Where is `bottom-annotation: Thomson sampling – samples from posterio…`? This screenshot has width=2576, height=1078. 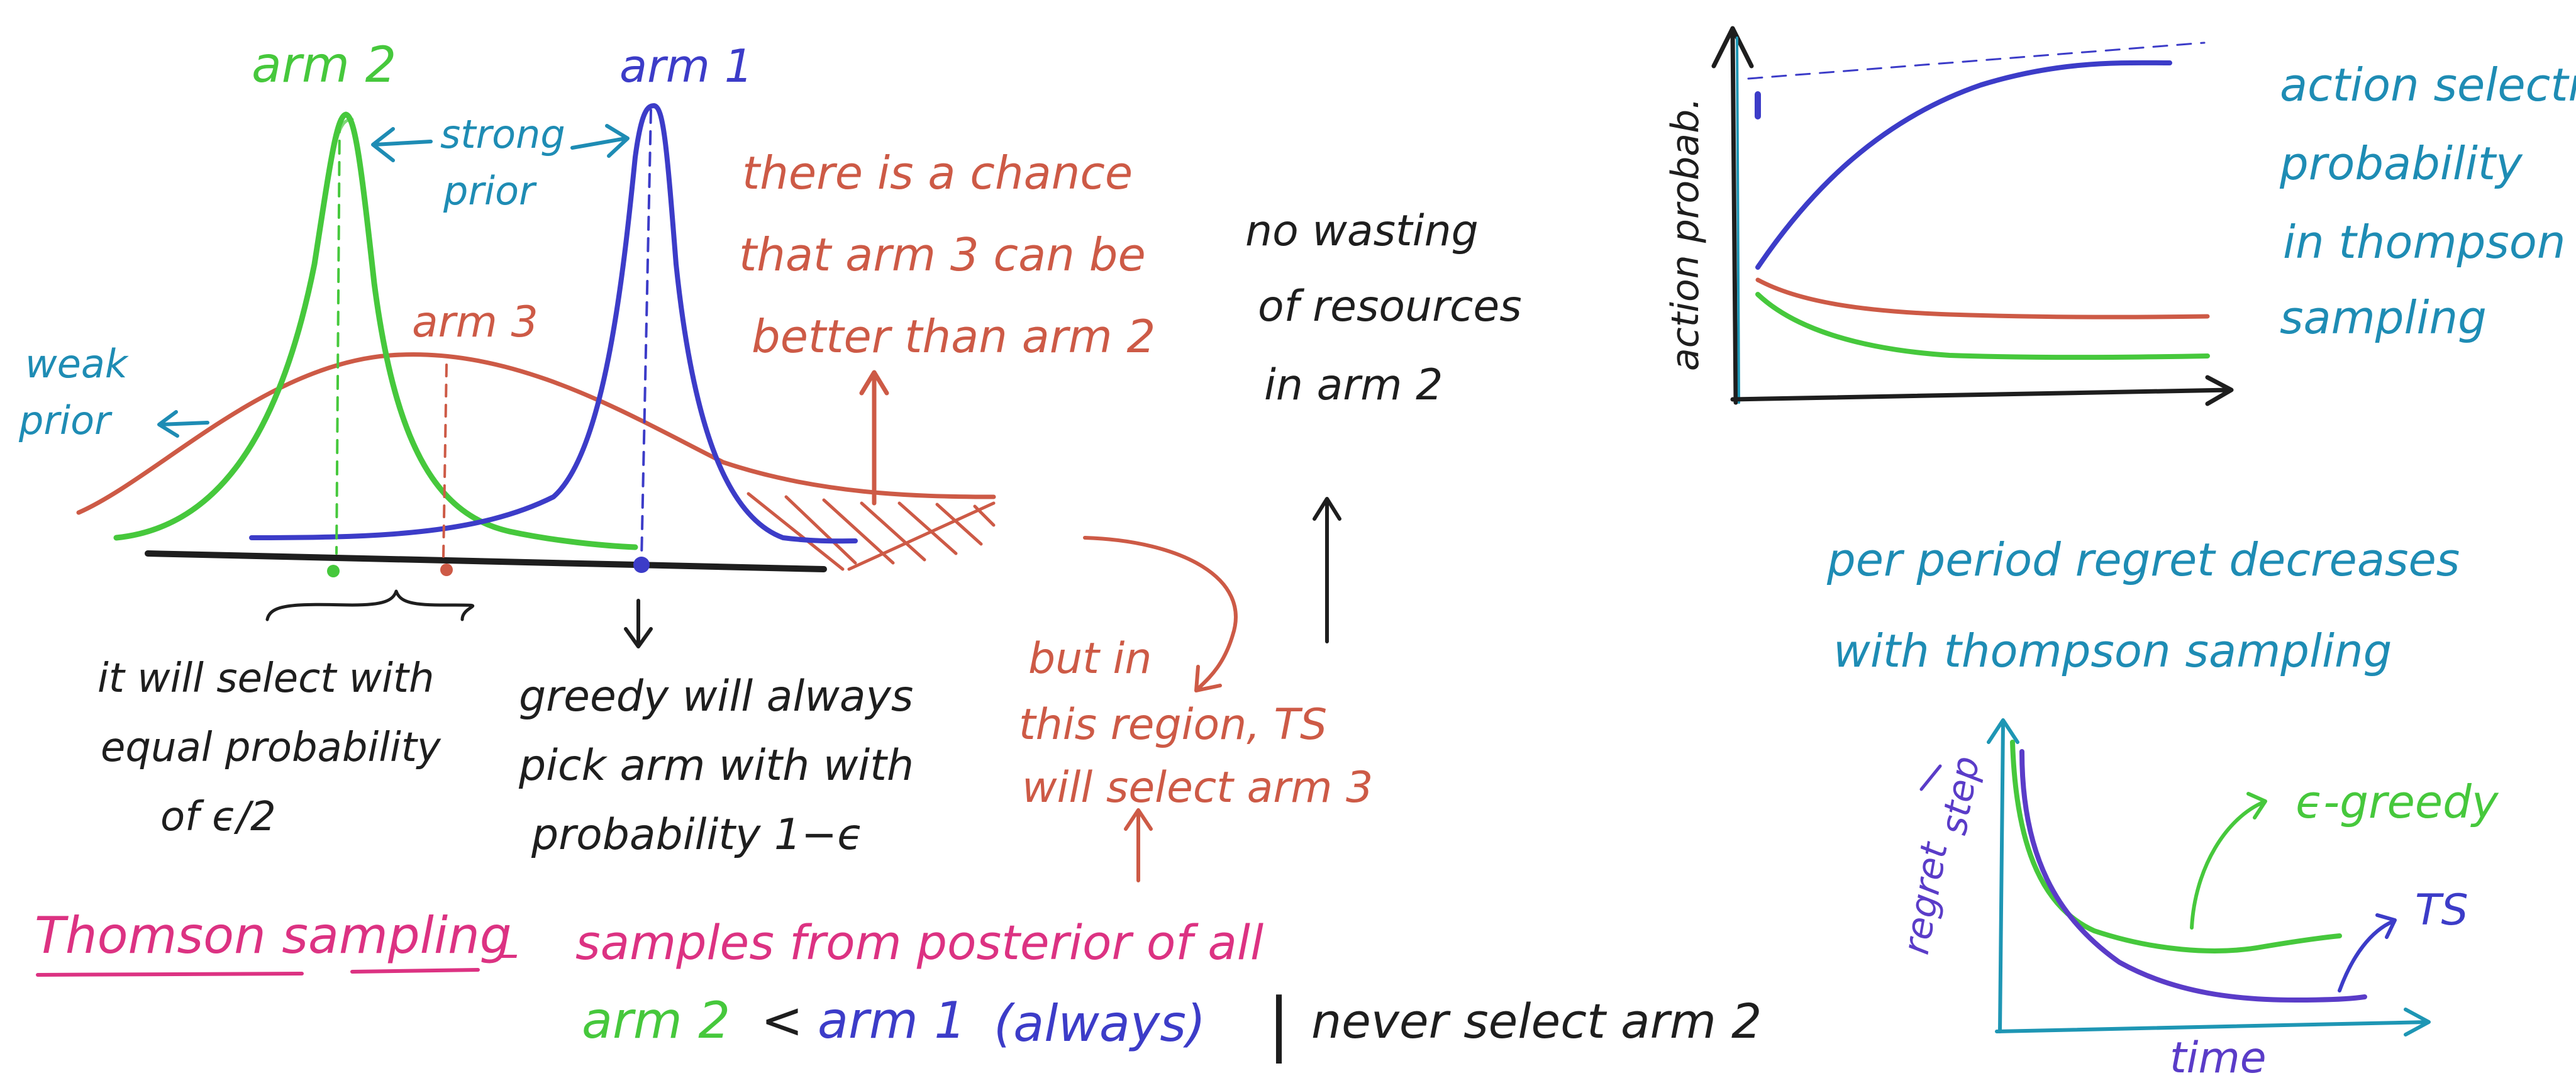 bottom-annotation: Thomson sampling – samples from posterio… is located at coordinates (898, 985).